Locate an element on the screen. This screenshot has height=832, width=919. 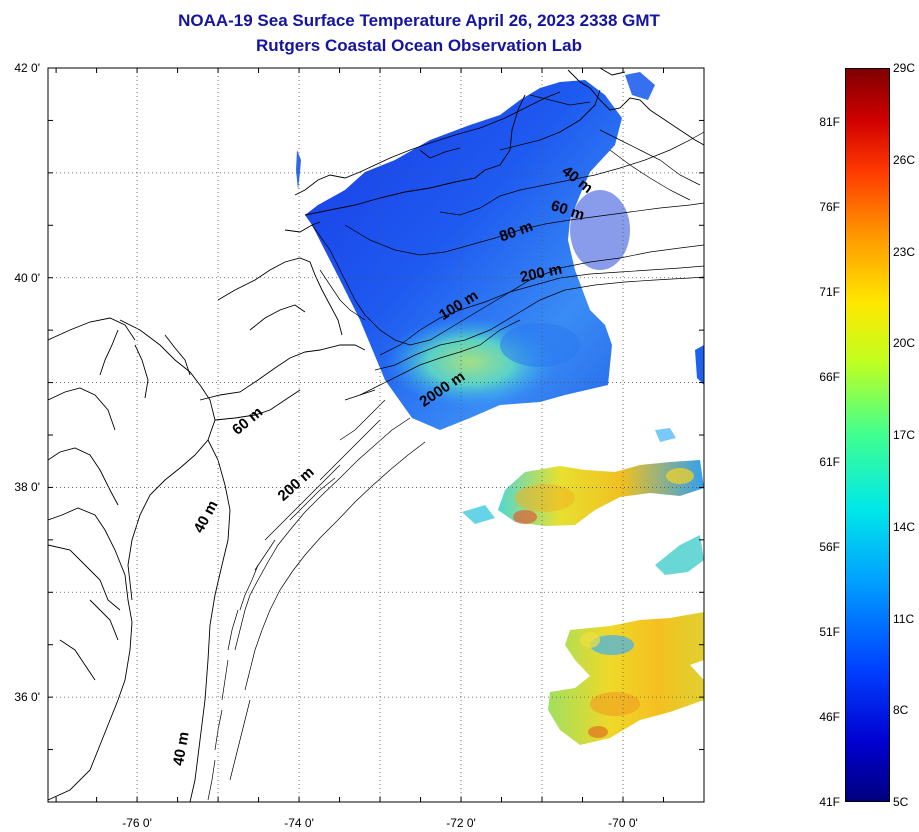
lon-label: -70 0' is located at coordinates (623, 823).